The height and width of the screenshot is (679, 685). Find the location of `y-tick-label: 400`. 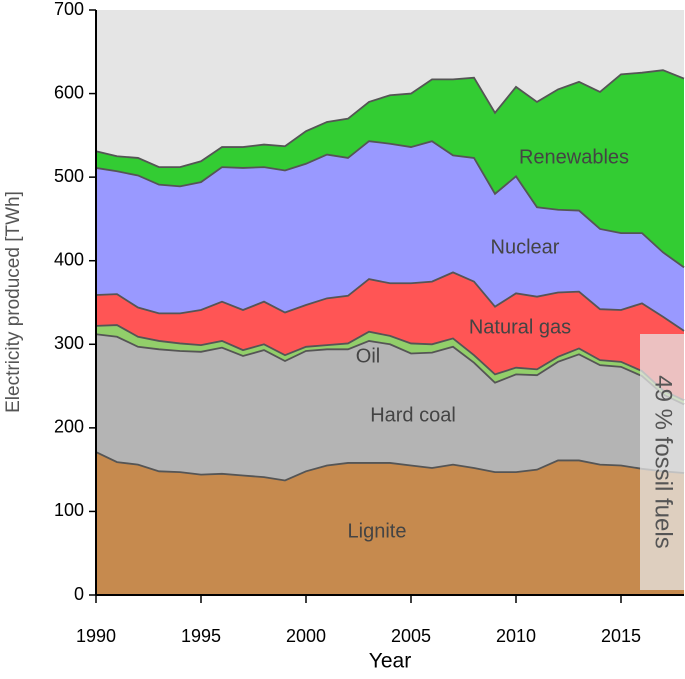

y-tick-label: 400 is located at coordinates (69, 259).